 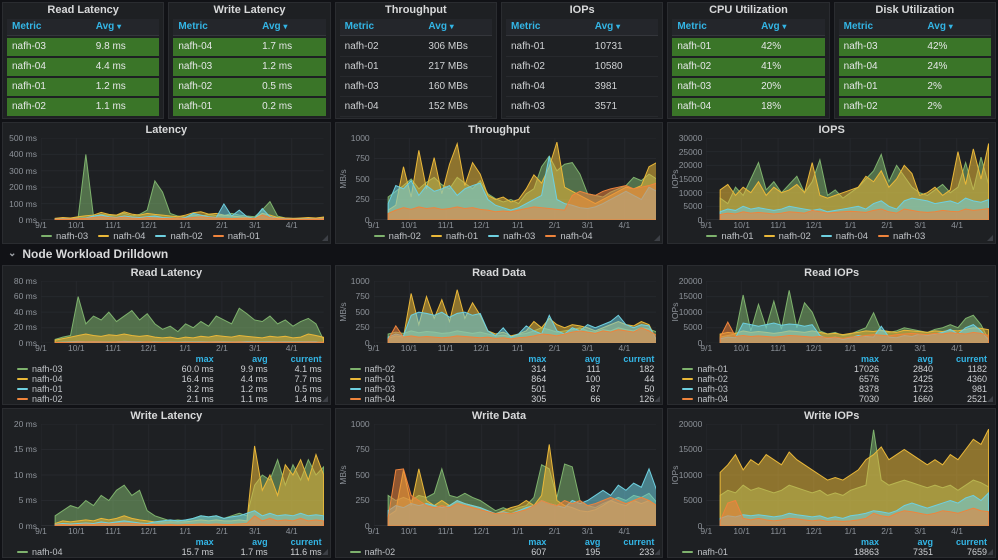 What do you see at coordinates (27, 219) in the screenshot?
I see `y-tick-label: 0 ms` at bounding box center [27, 219].